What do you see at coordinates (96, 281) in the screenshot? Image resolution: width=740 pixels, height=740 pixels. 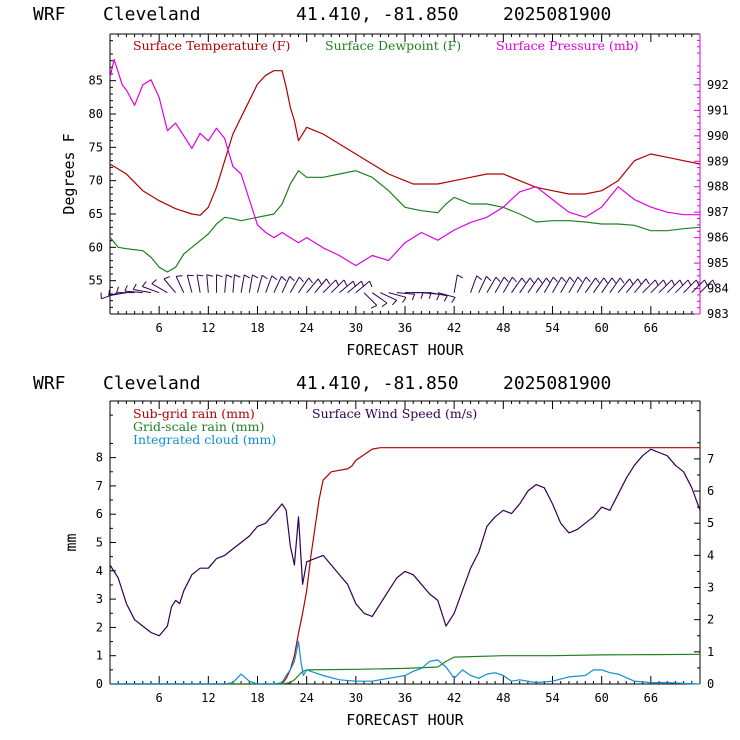 I see `y-tick-label: 55` at bounding box center [96, 281].